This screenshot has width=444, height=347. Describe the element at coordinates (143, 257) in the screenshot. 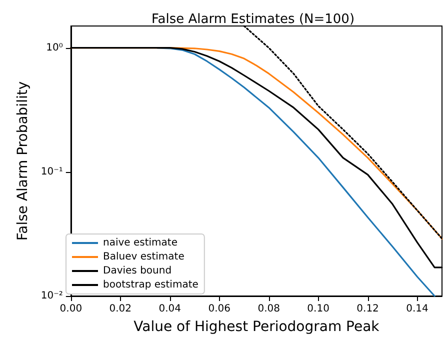

I see `legend-label: Baluev estimate` at that location.